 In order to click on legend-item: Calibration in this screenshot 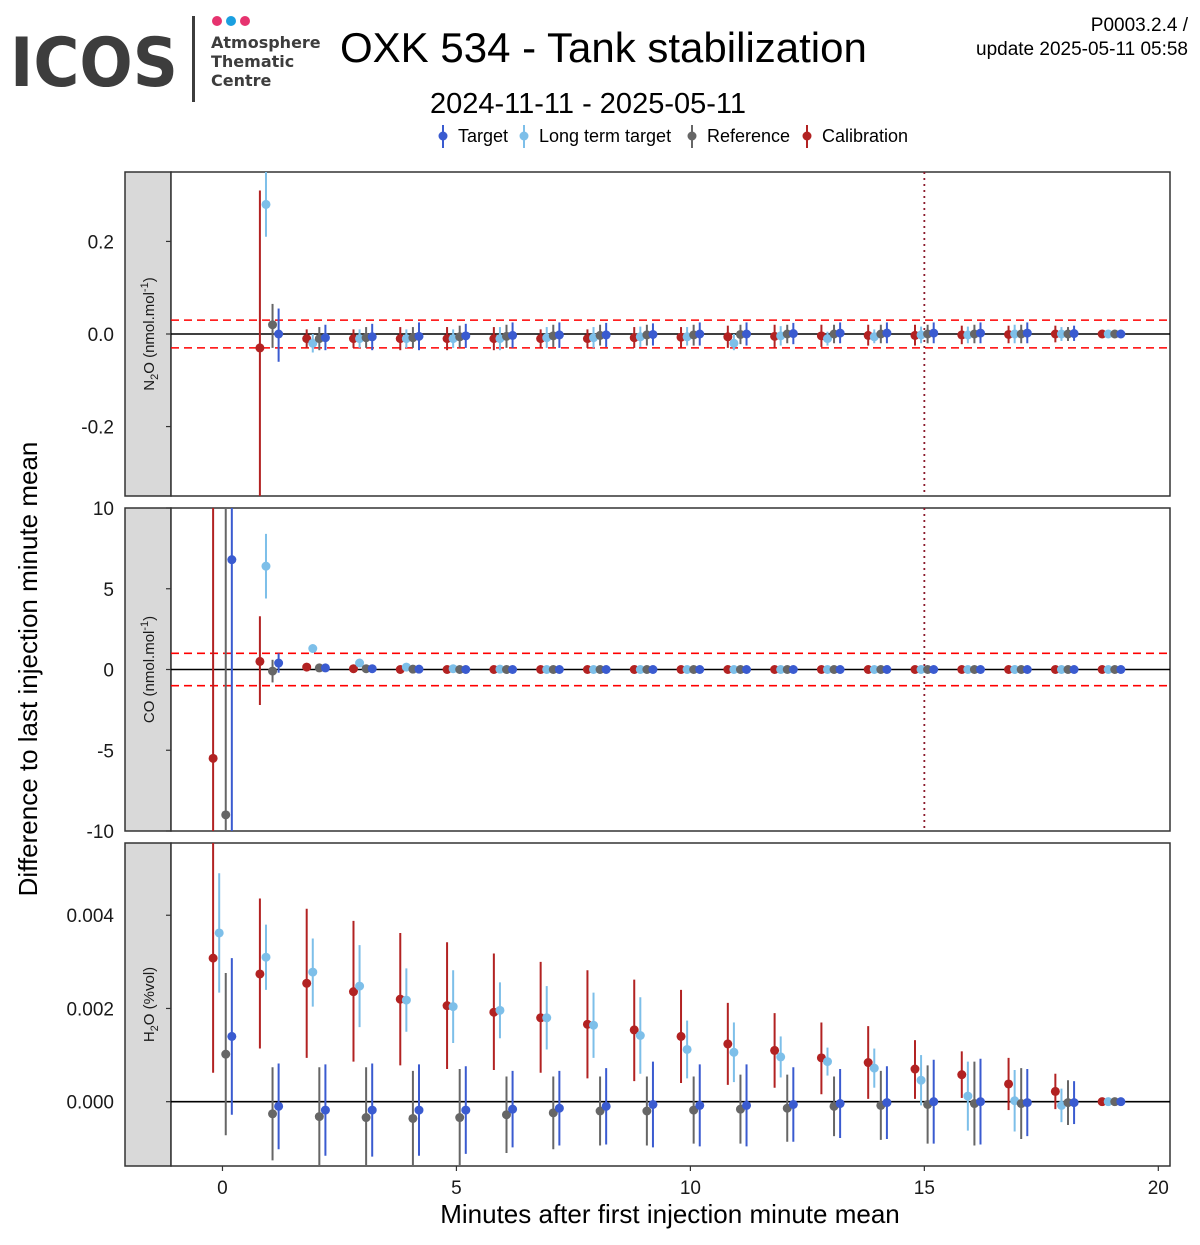, I will do `click(855, 136)`.